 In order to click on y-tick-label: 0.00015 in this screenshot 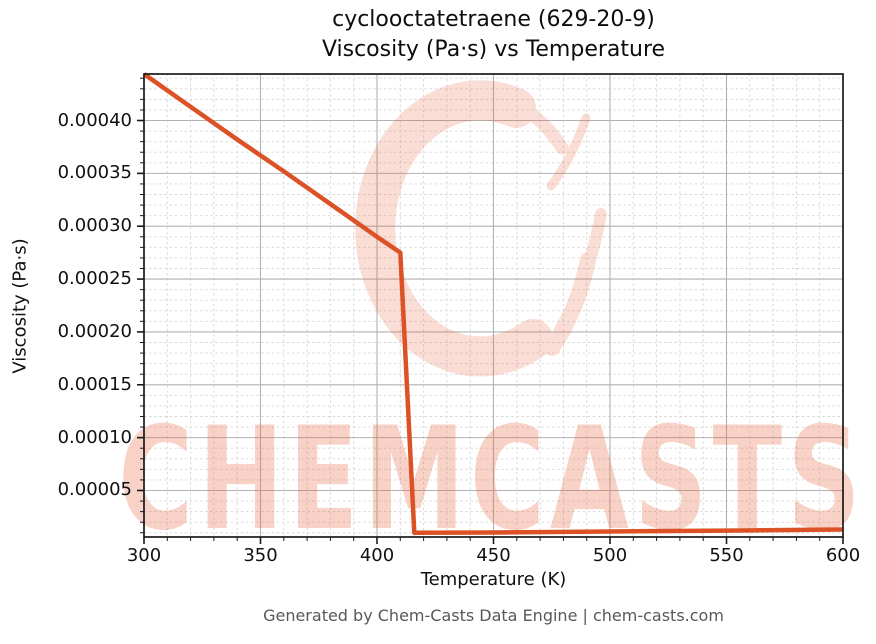, I will do `click(94, 384)`.